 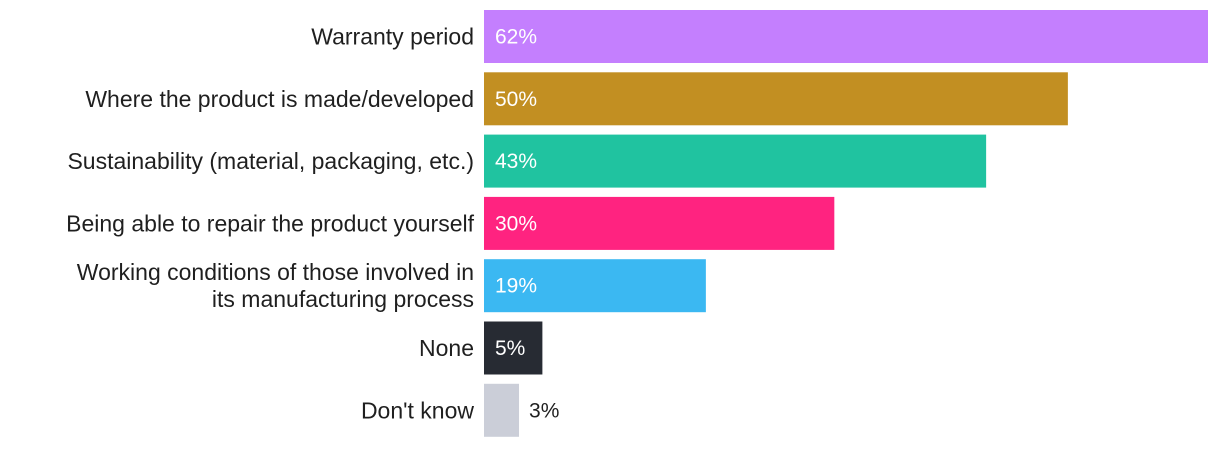 I want to click on category-label: Don't know, so click(x=417, y=410).